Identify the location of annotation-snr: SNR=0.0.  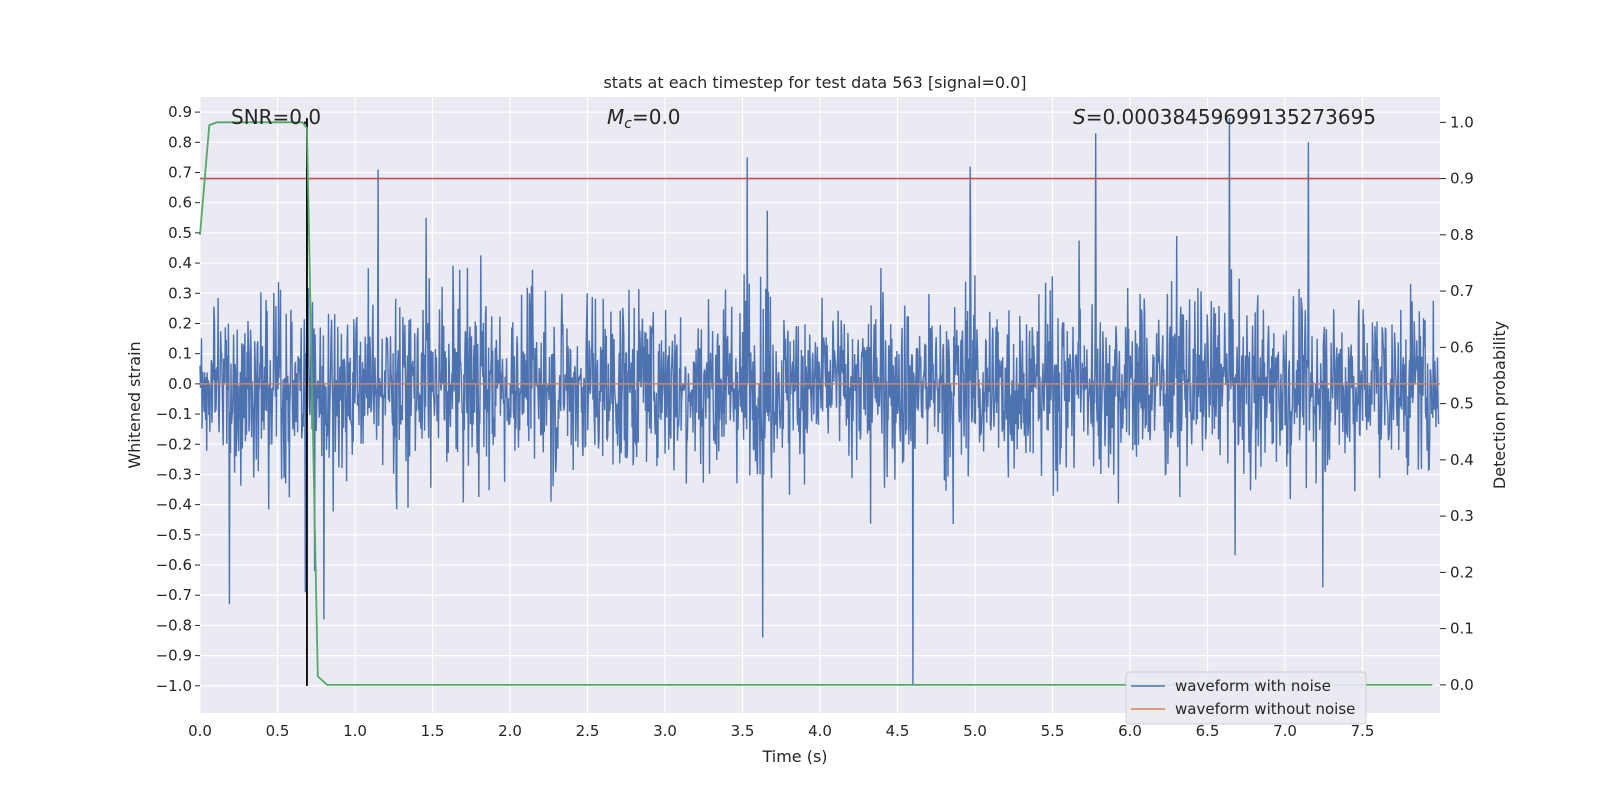
(276, 117).